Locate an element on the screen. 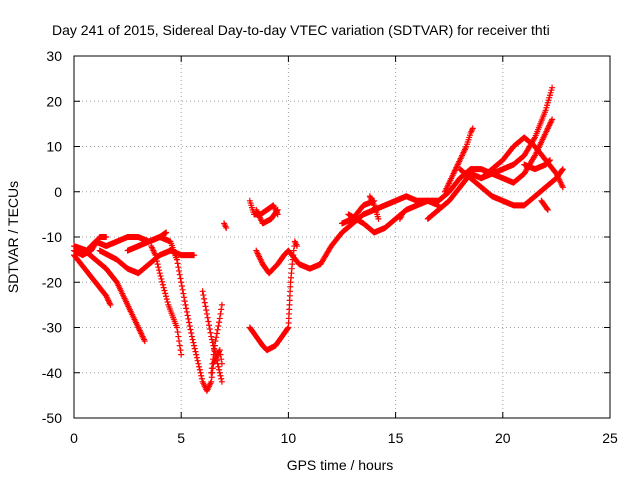 This screenshot has width=640, height=480. y-tick-label: 10 is located at coordinates (54, 147).